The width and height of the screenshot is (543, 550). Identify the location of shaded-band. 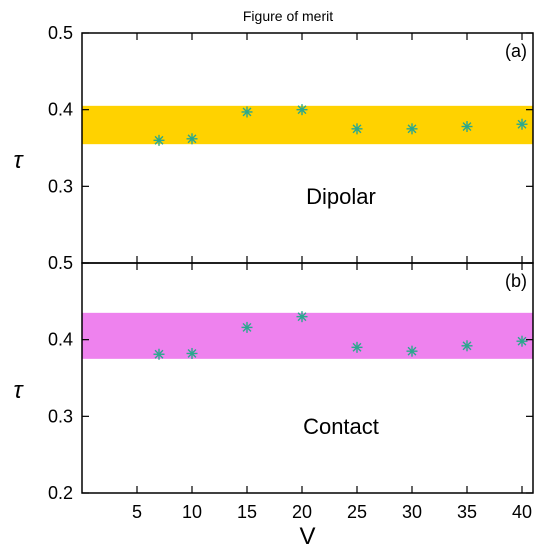
(307, 335).